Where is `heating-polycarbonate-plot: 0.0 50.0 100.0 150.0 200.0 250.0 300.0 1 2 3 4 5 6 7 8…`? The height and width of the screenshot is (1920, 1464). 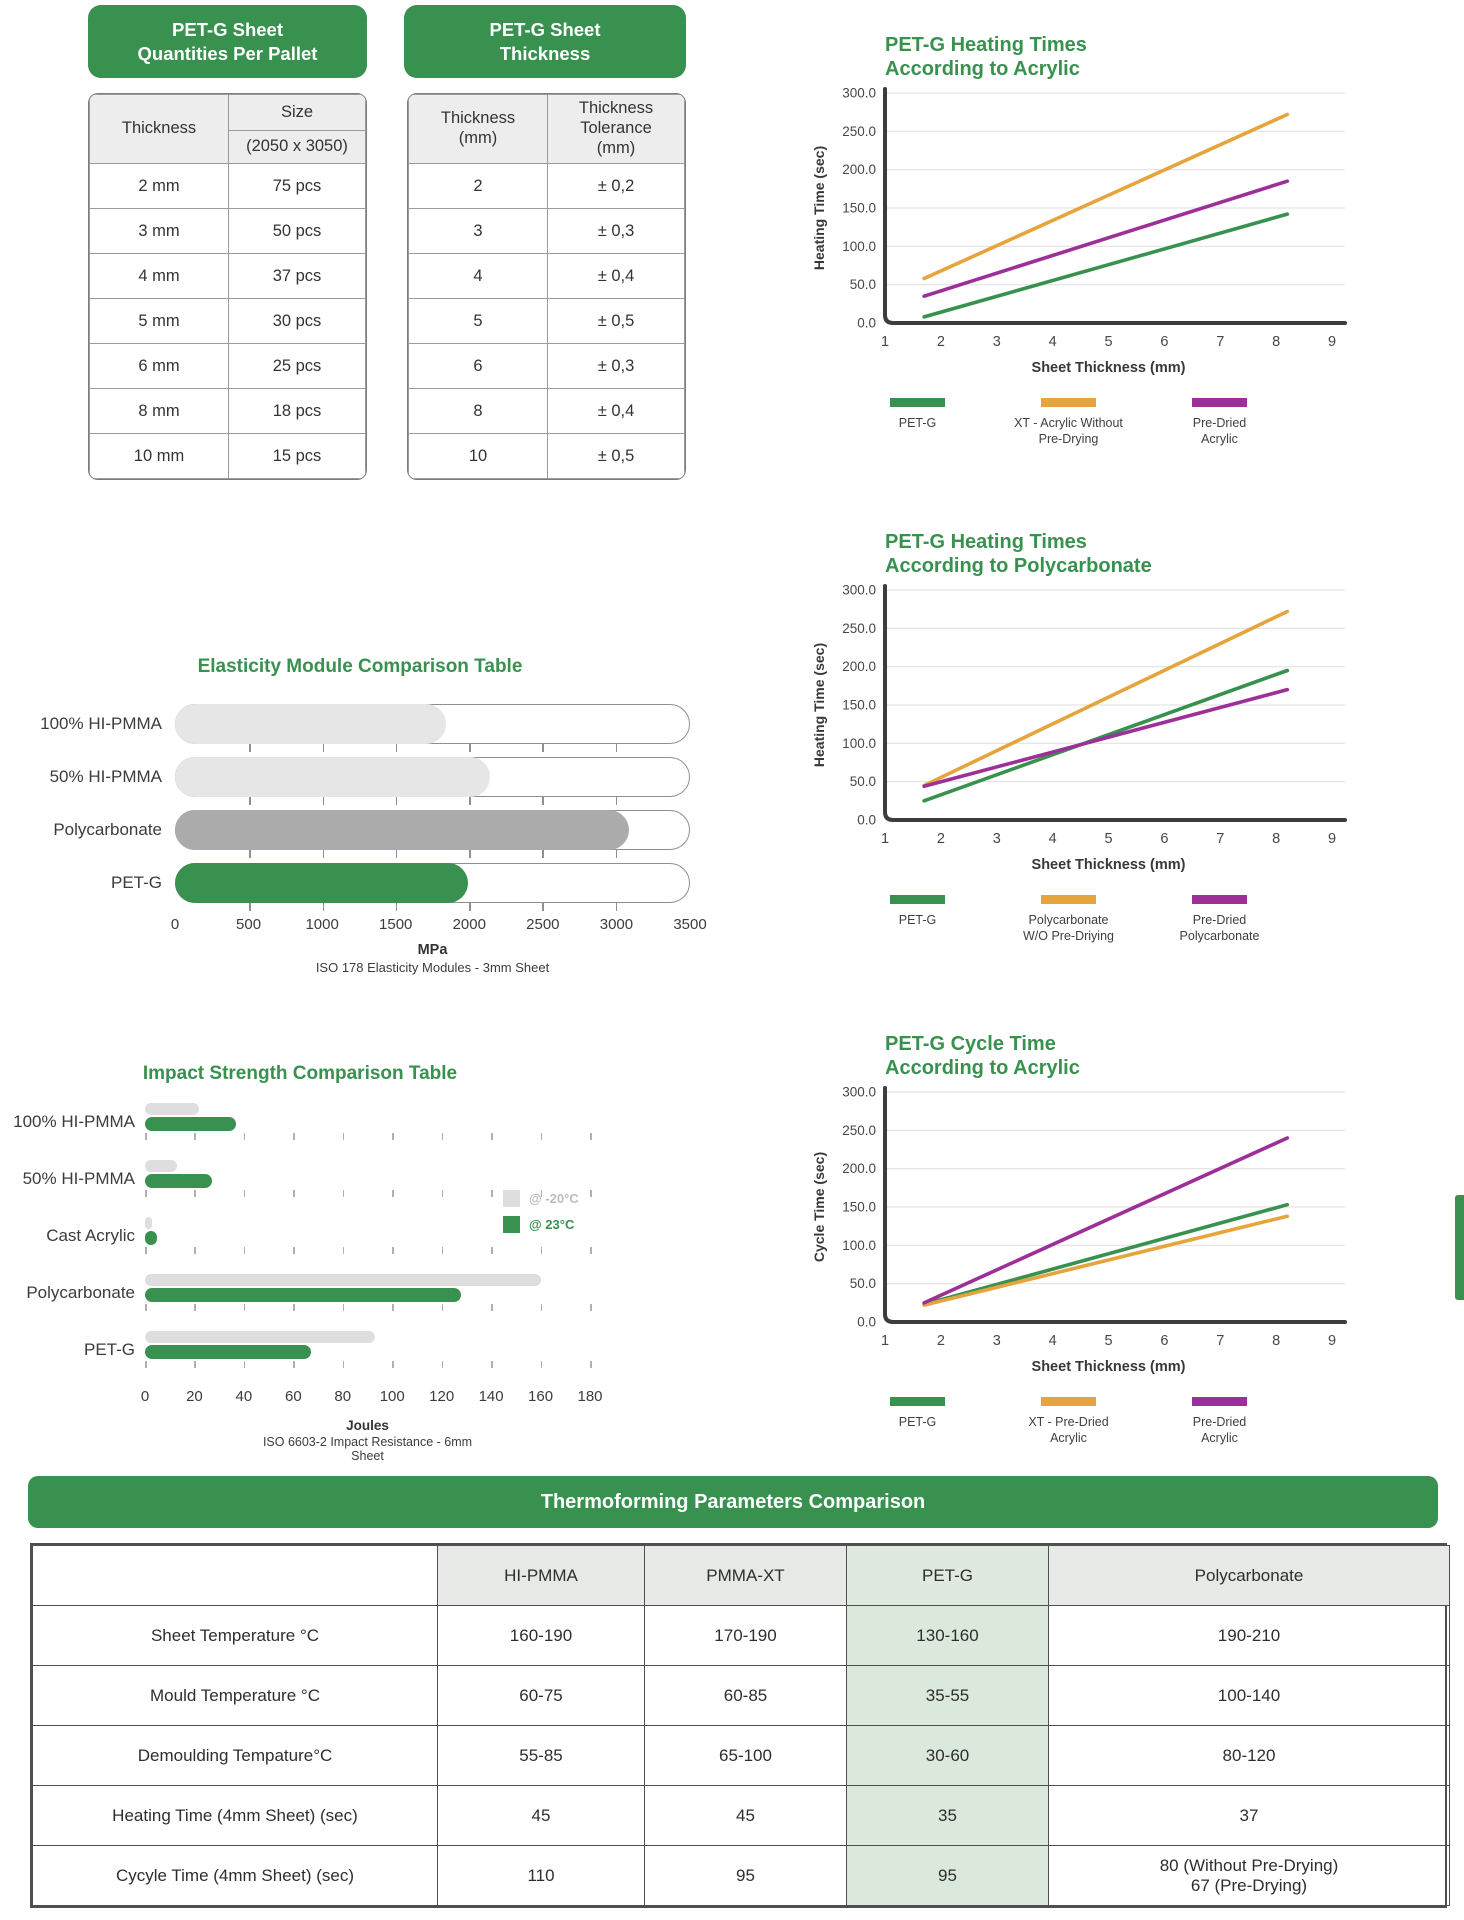 heating-polycarbonate-plot: 0.0 50.0 100.0 150.0 200.0 250.0 300.0 1 2 3 4 5 6 7 8… is located at coordinates (1079, 728).